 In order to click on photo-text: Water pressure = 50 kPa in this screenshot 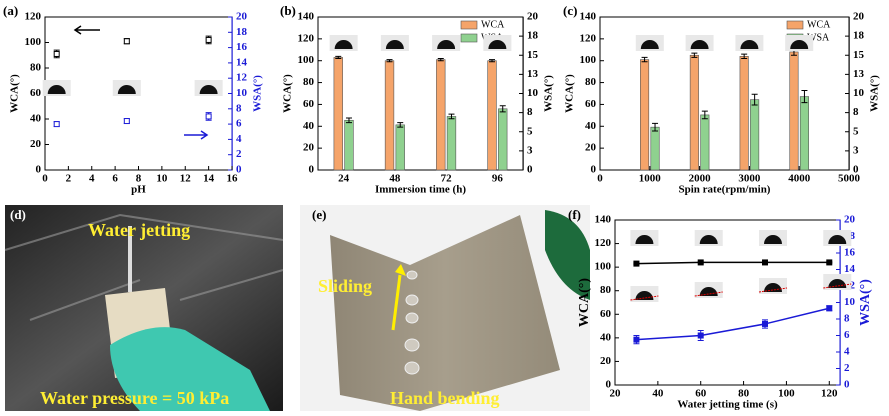, I will do `click(134, 398)`.